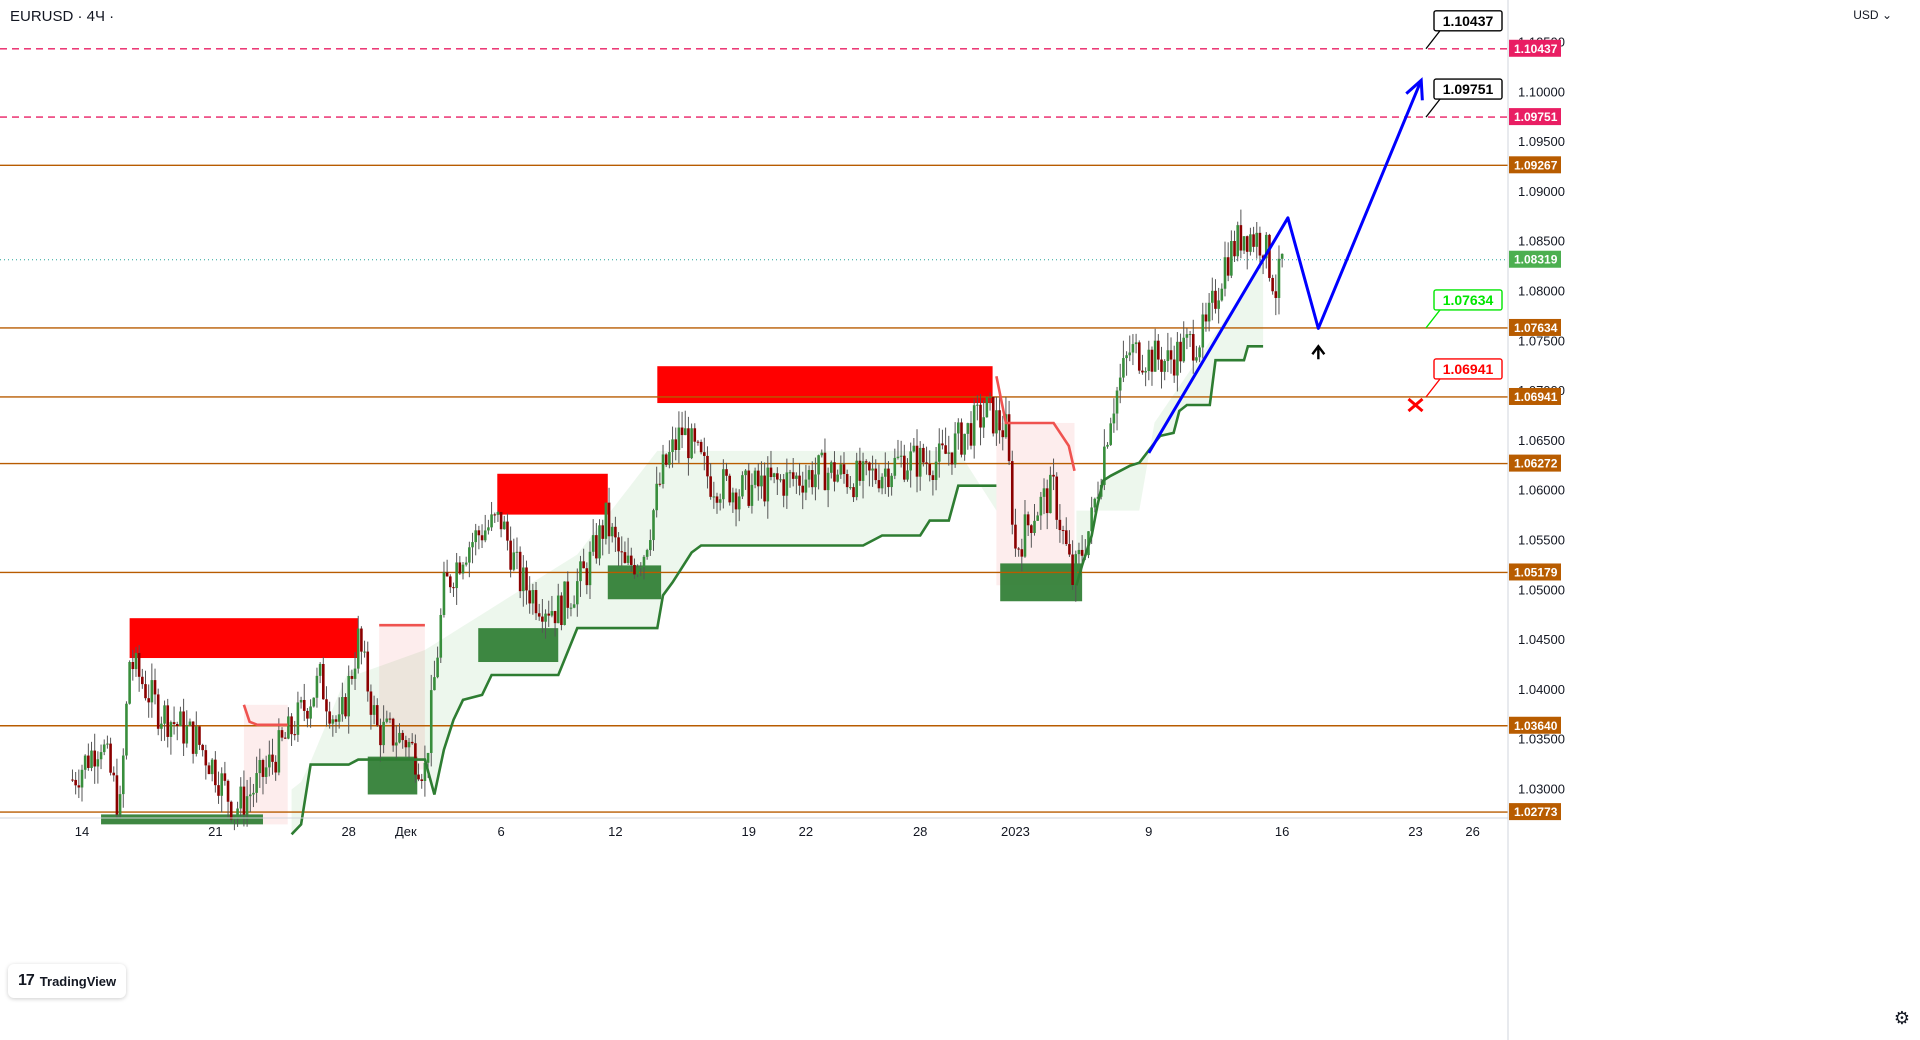  Describe the element at coordinates (62, 16) in the screenshot. I see `symbol-title: EURUSD · 4Ч ·` at that location.